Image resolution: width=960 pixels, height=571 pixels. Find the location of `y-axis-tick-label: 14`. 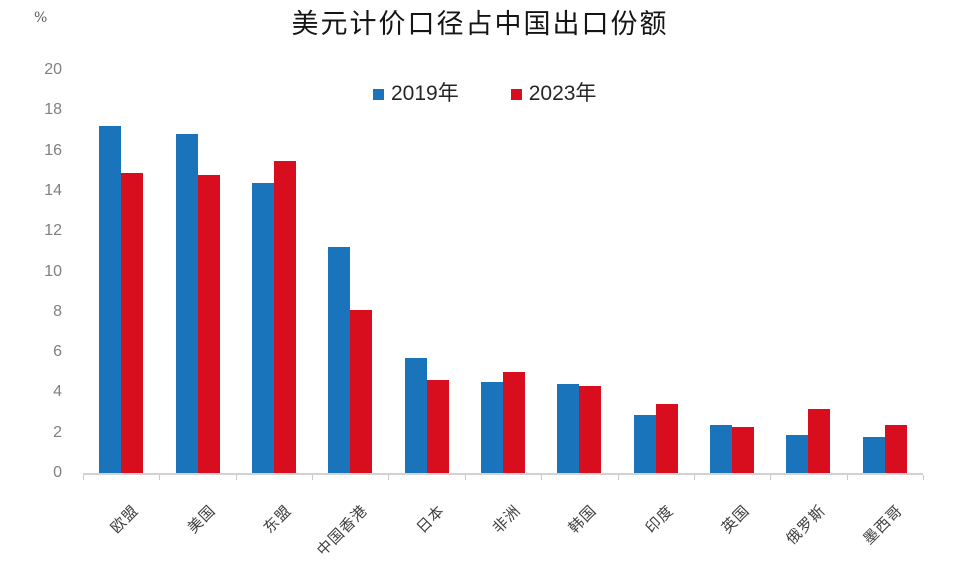

y-axis-tick-label: 14 is located at coordinates (53, 190).